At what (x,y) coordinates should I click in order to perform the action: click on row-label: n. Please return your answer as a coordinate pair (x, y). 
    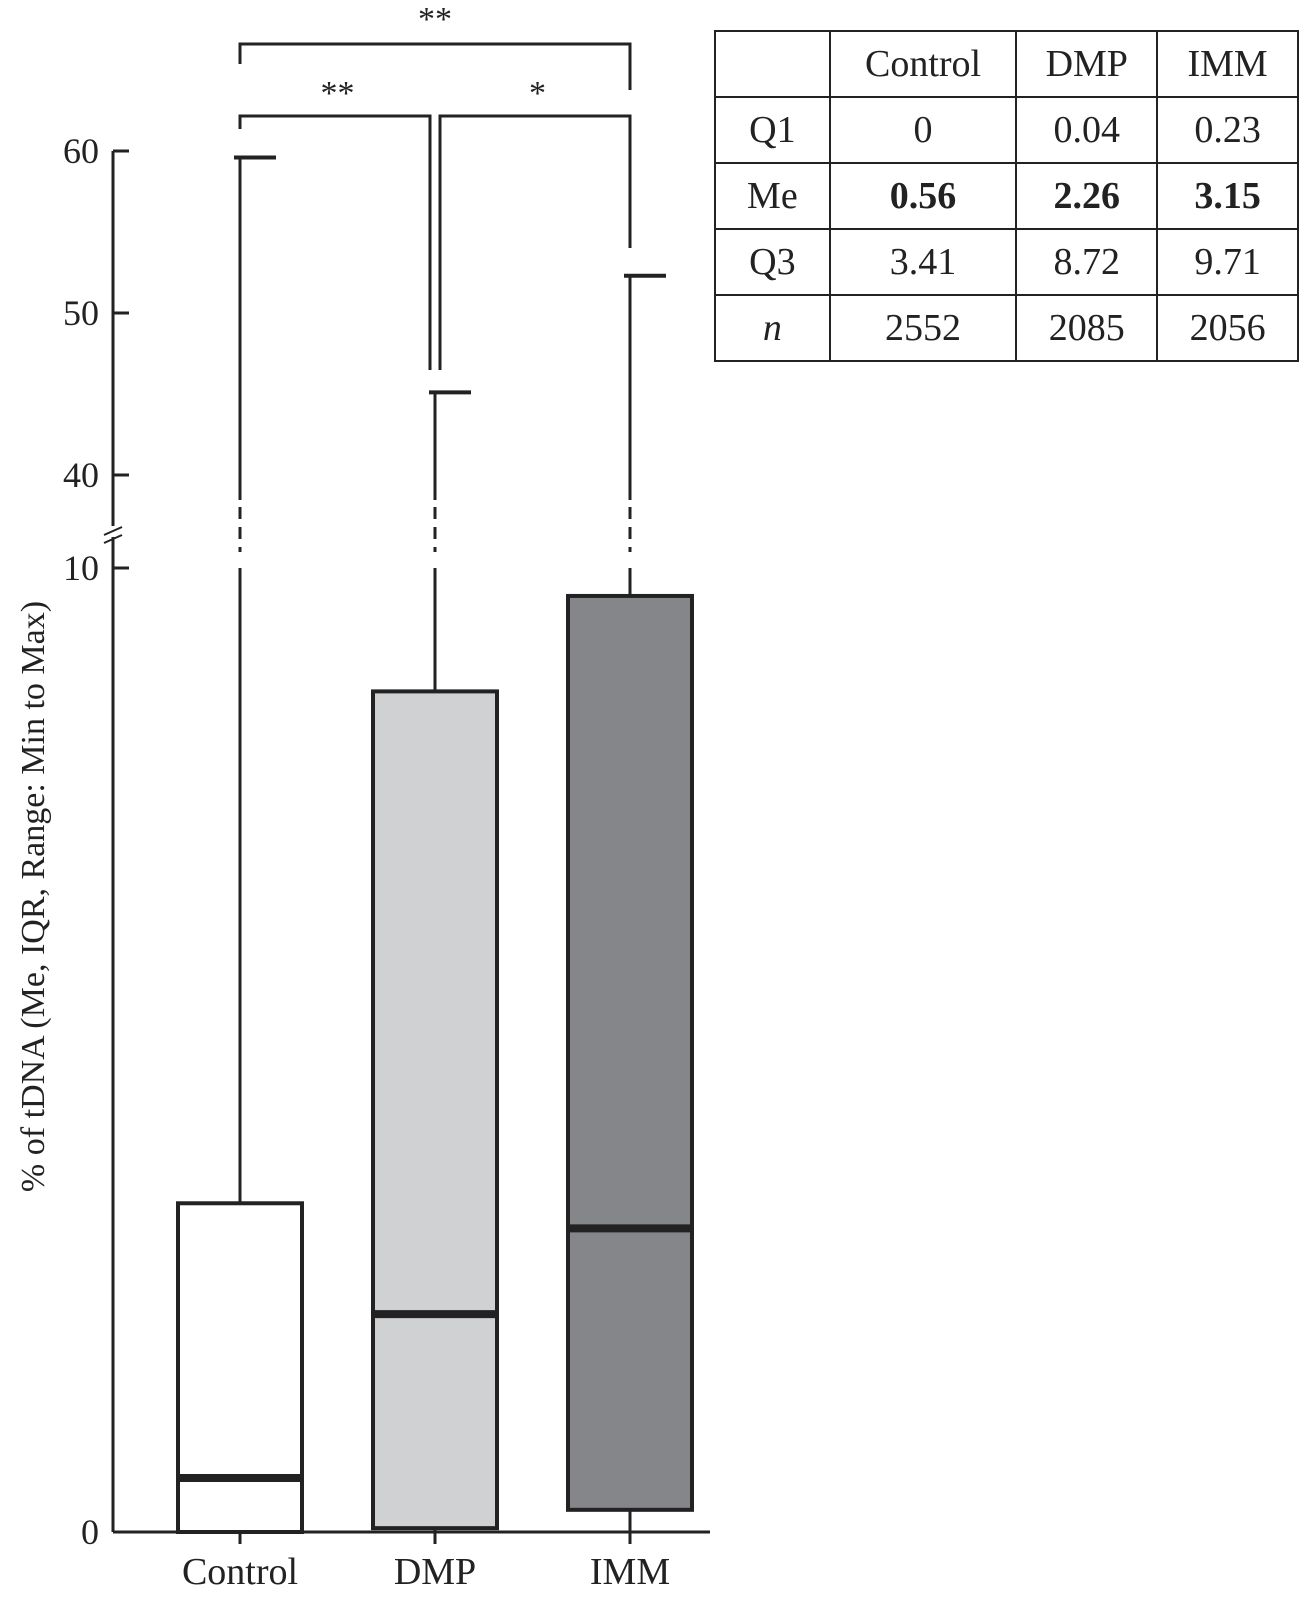
    Looking at the image, I should click on (772, 328).